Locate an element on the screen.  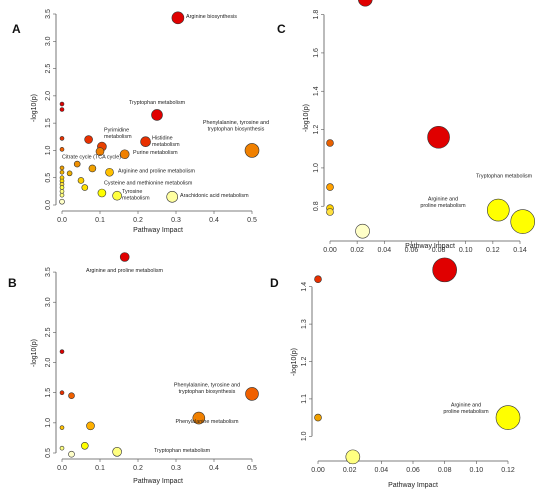
y-tick-label: 3.5 is located at coordinates (48, 14).